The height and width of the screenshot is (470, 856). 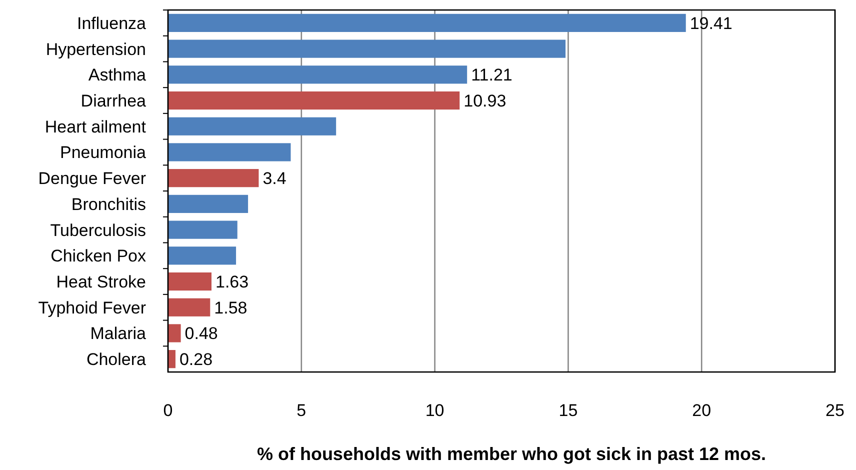 What do you see at coordinates (92, 178) in the screenshot?
I see `y-tick-label: Dengue Fever` at bounding box center [92, 178].